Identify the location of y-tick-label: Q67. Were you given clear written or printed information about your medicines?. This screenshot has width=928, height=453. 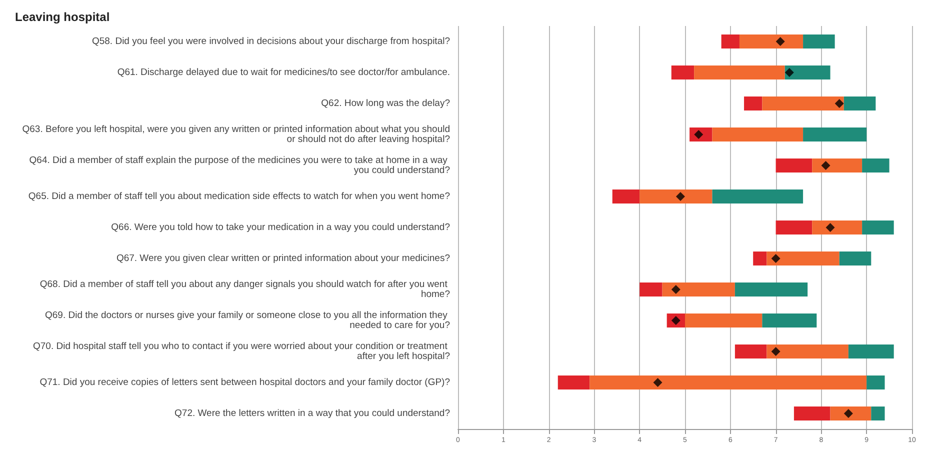
(283, 258).